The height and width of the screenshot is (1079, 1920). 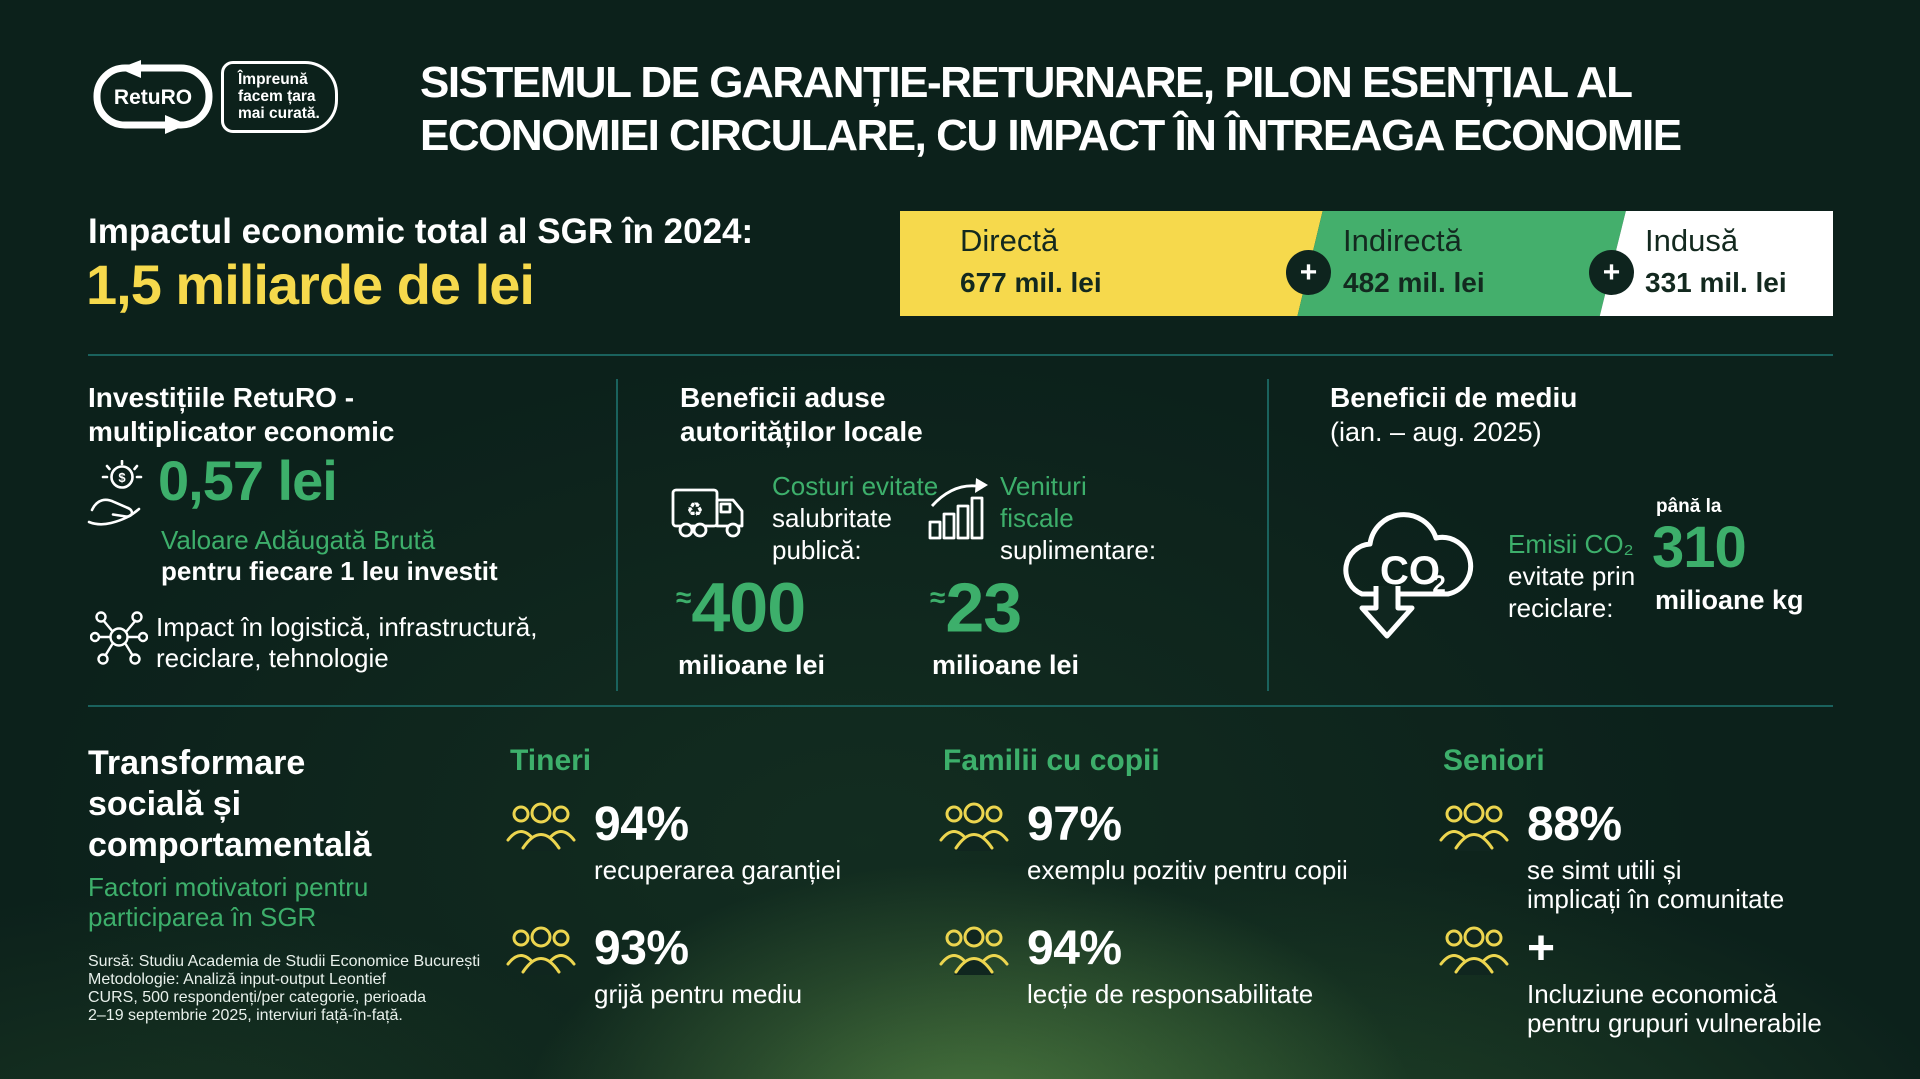 I want to click on co2-value: 310, so click(x=1699, y=547).